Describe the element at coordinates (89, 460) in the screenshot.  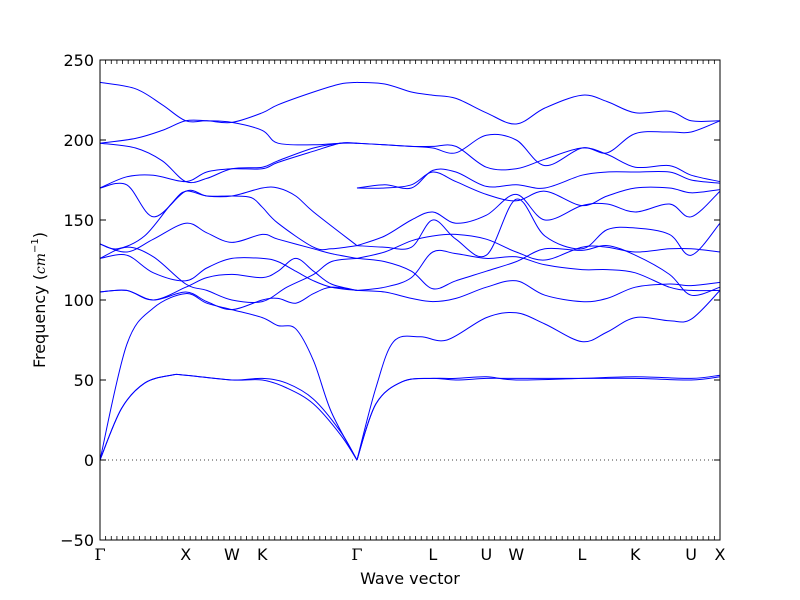
I see `y-tick-label: 0` at that location.